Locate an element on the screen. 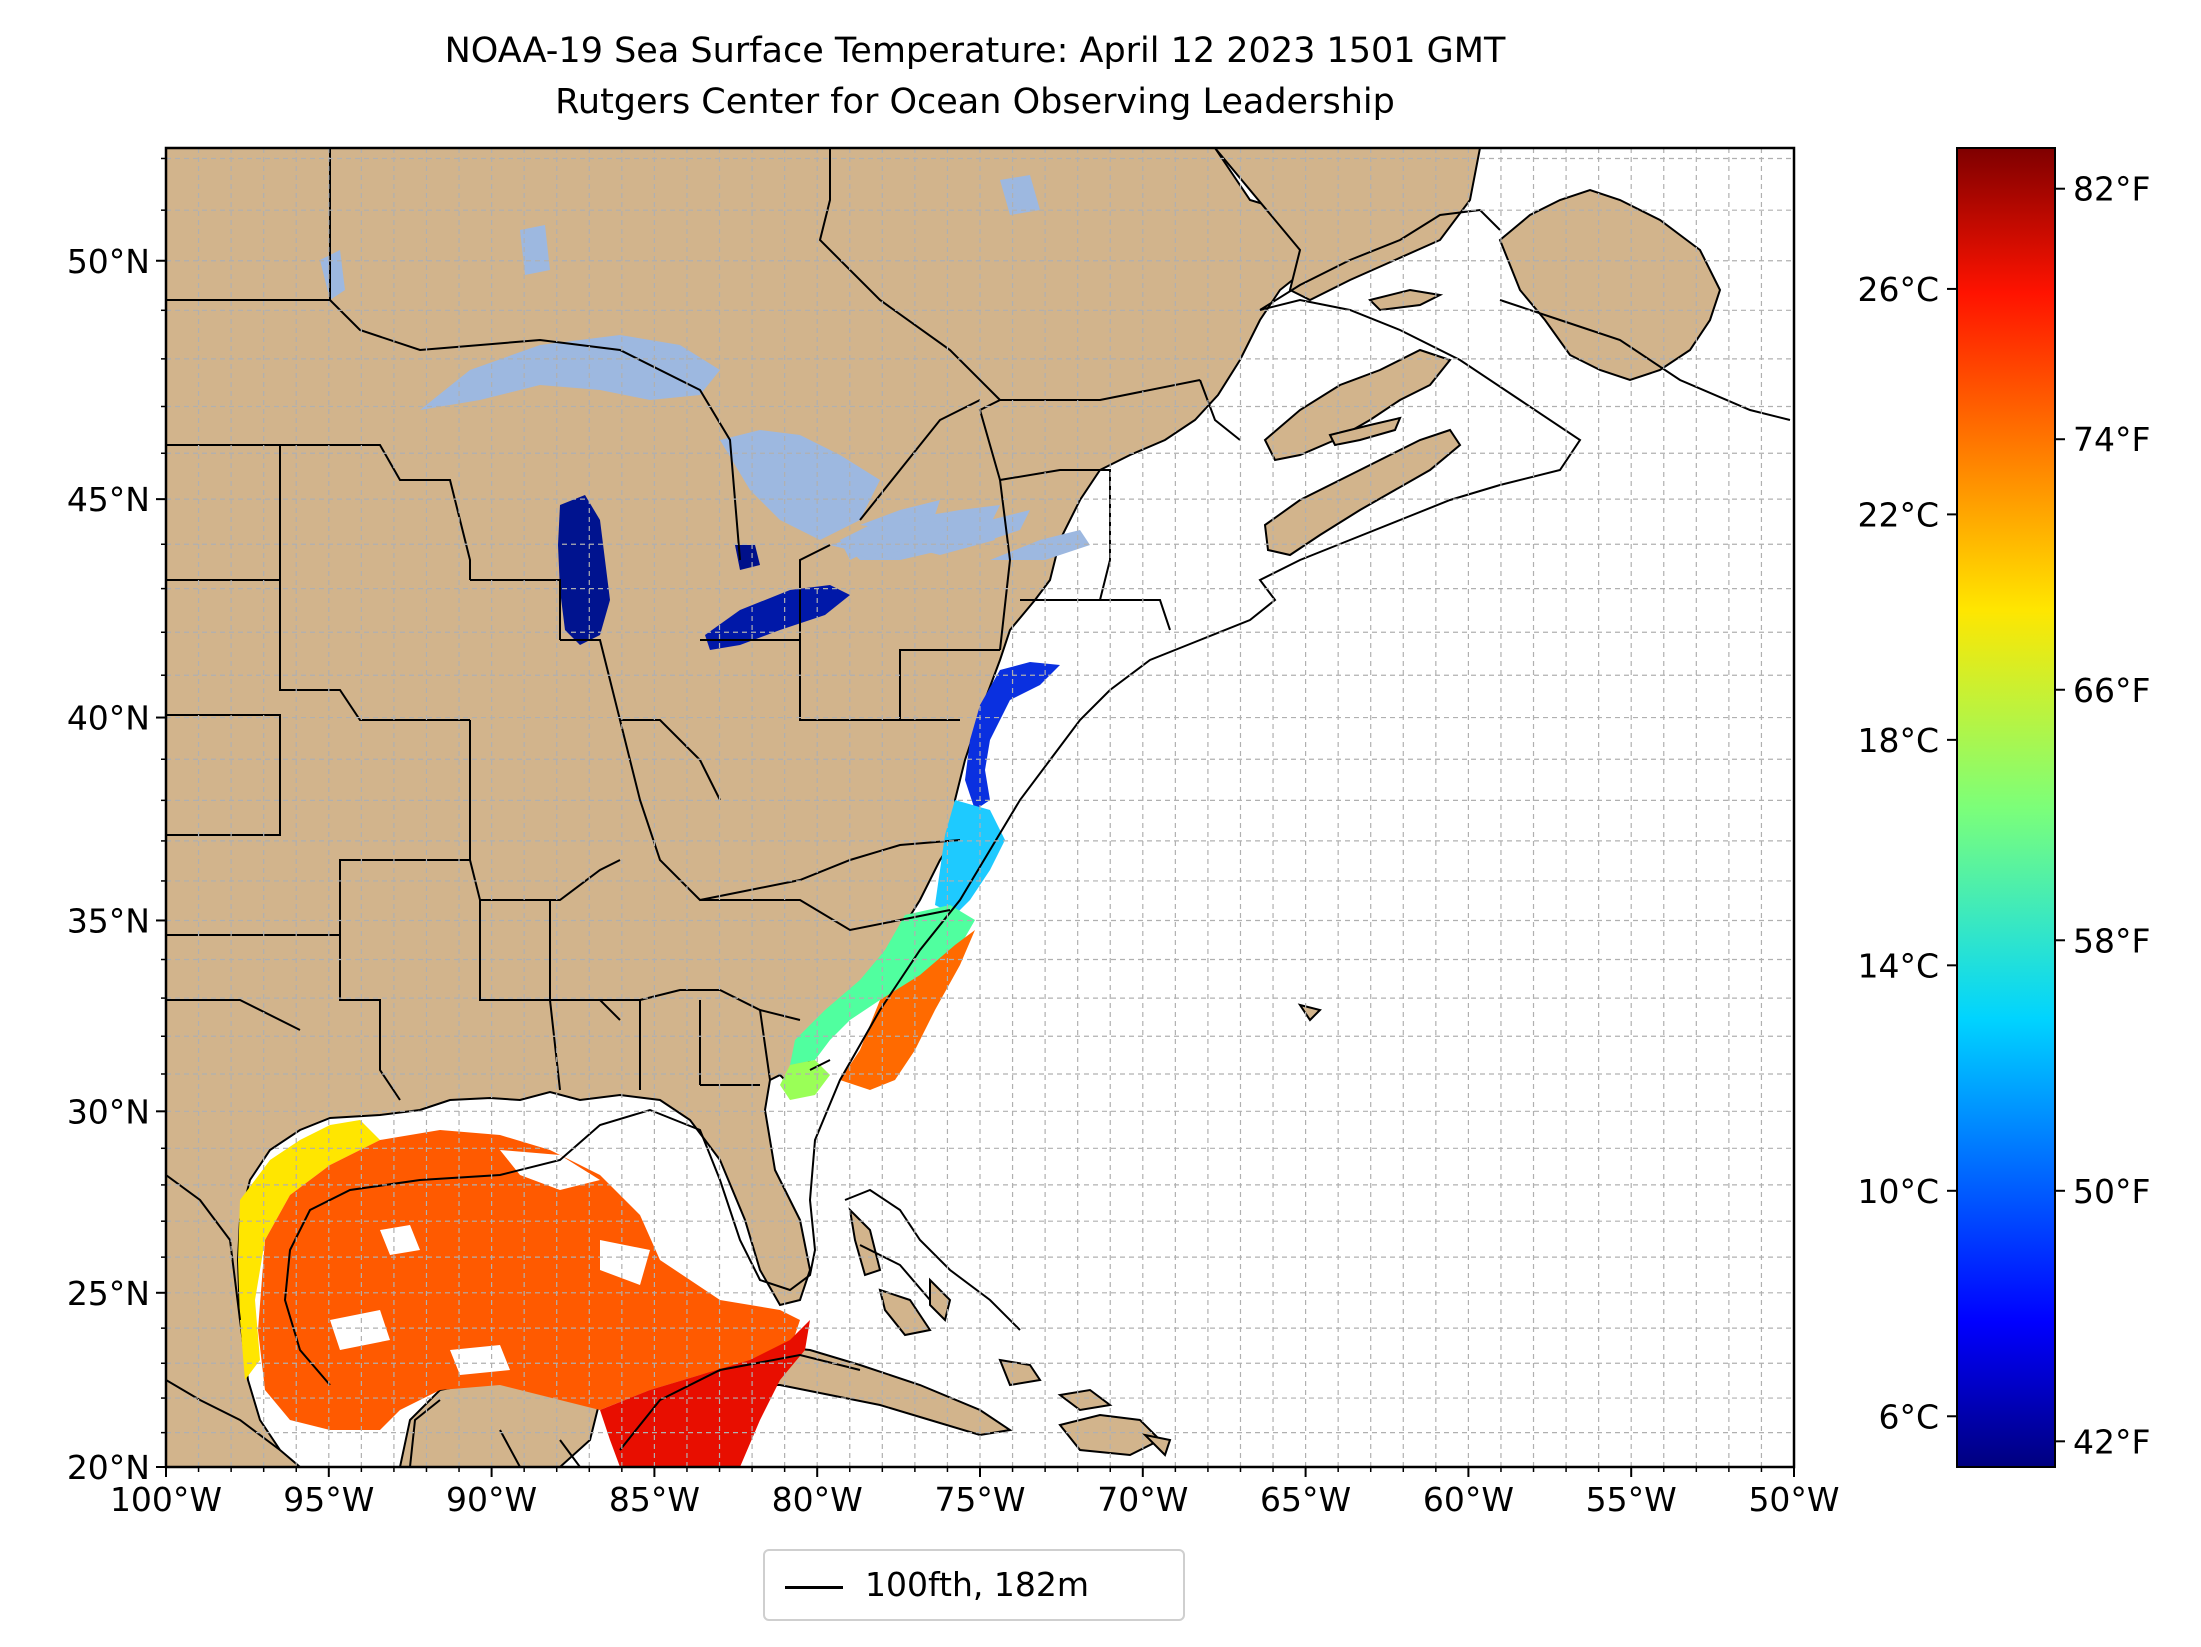 The image size is (2201, 1647). y-tick-label: 45°N is located at coordinates (108, 499).